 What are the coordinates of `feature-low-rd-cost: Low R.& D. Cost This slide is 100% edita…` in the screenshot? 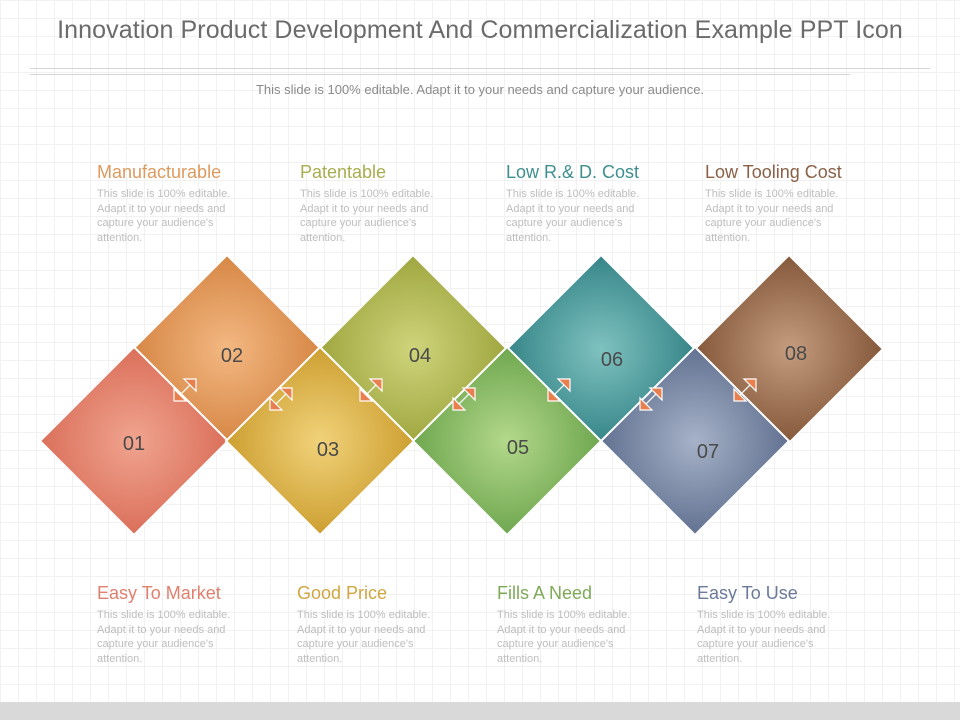 It's located at (586, 203).